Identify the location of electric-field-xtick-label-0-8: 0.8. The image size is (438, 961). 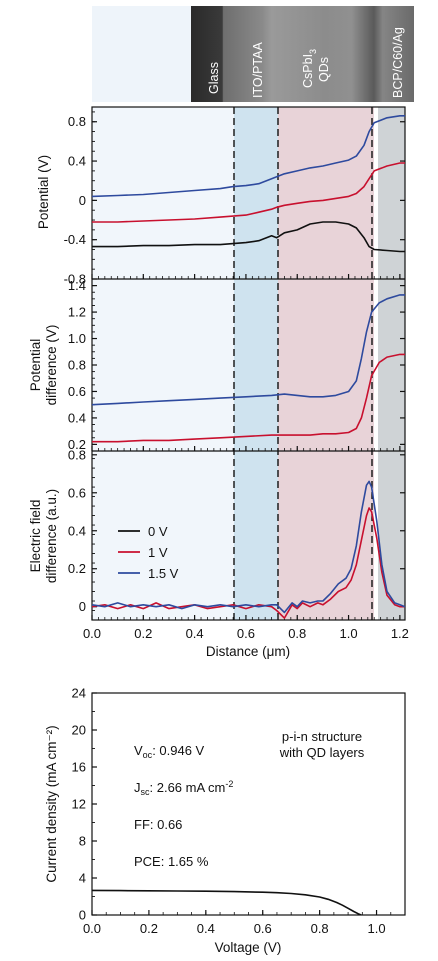
(297, 633).